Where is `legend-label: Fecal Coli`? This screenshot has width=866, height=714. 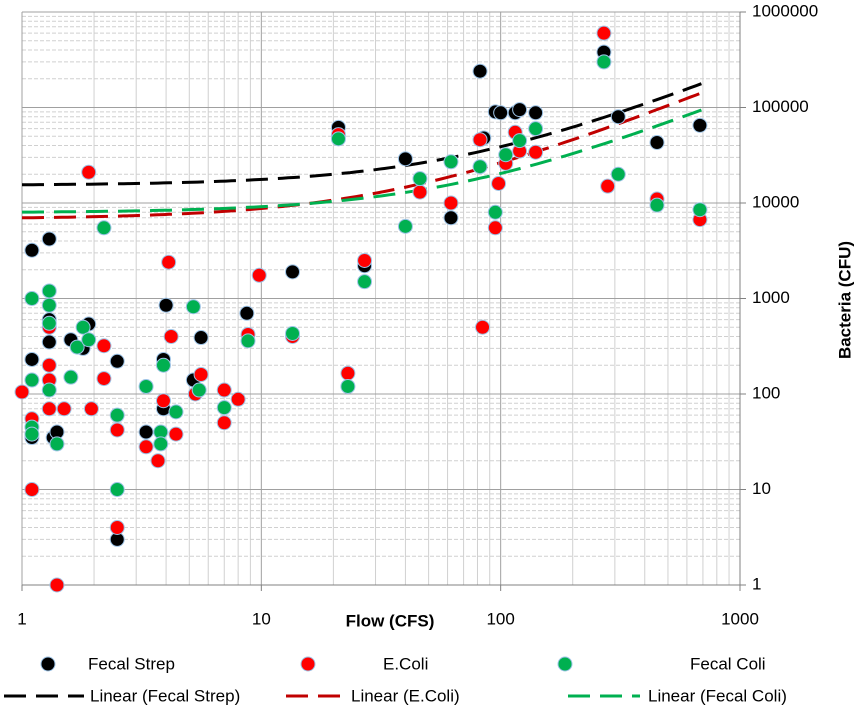
legend-label: Fecal Coli is located at coordinates (728, 663).